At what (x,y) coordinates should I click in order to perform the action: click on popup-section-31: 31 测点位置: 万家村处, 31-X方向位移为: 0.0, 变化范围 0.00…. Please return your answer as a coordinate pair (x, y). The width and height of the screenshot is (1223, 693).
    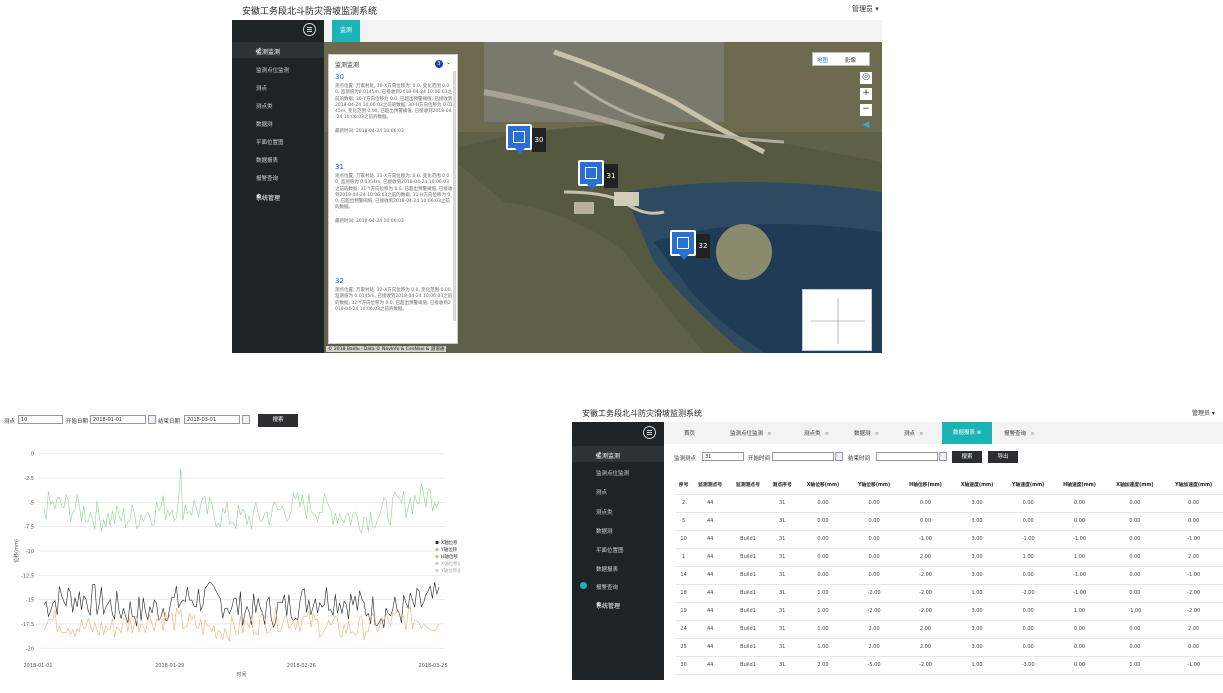
    Looking at the image, I should click on (394, 193).